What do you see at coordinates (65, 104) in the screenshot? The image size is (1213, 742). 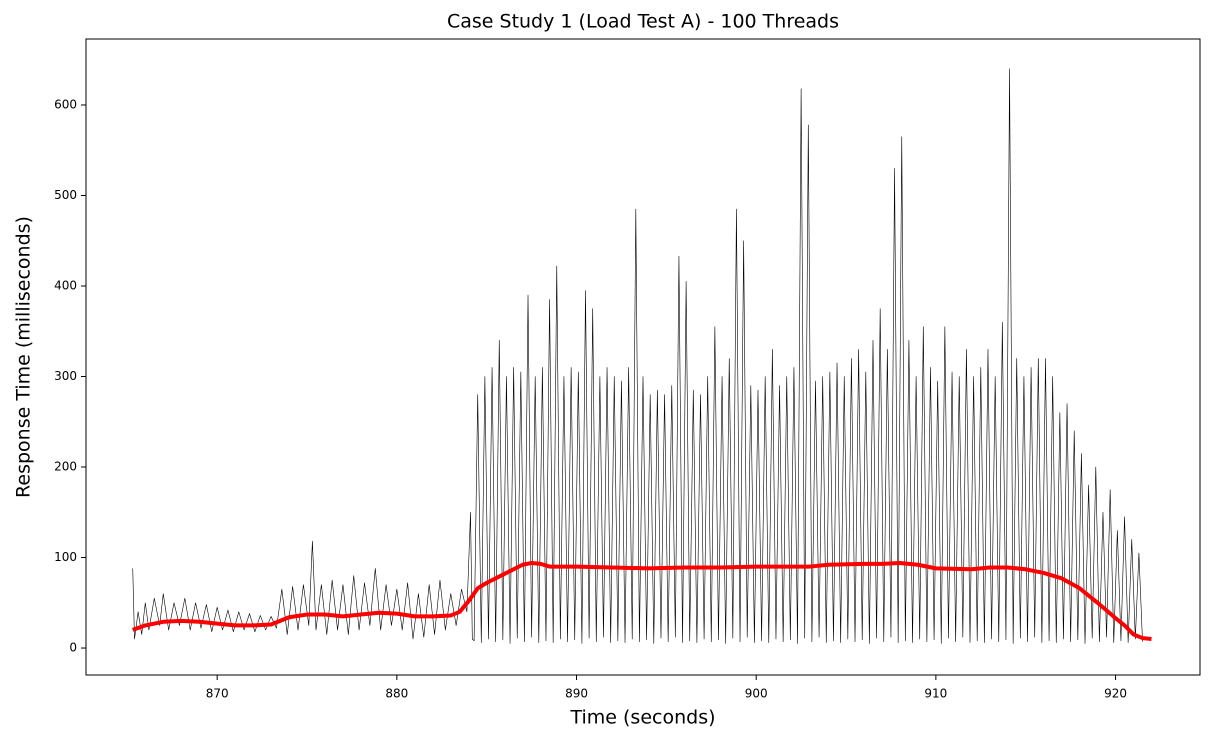 I see `y-tick-label: 600` at bounding box center [65, 104].